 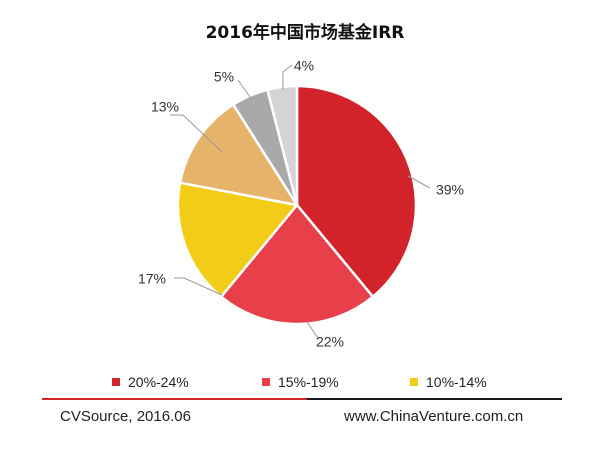 What do you see at coordinates (152, 279) in the screenshot?
I see `data-label-3: 17%` at bounding box center [152, 279].